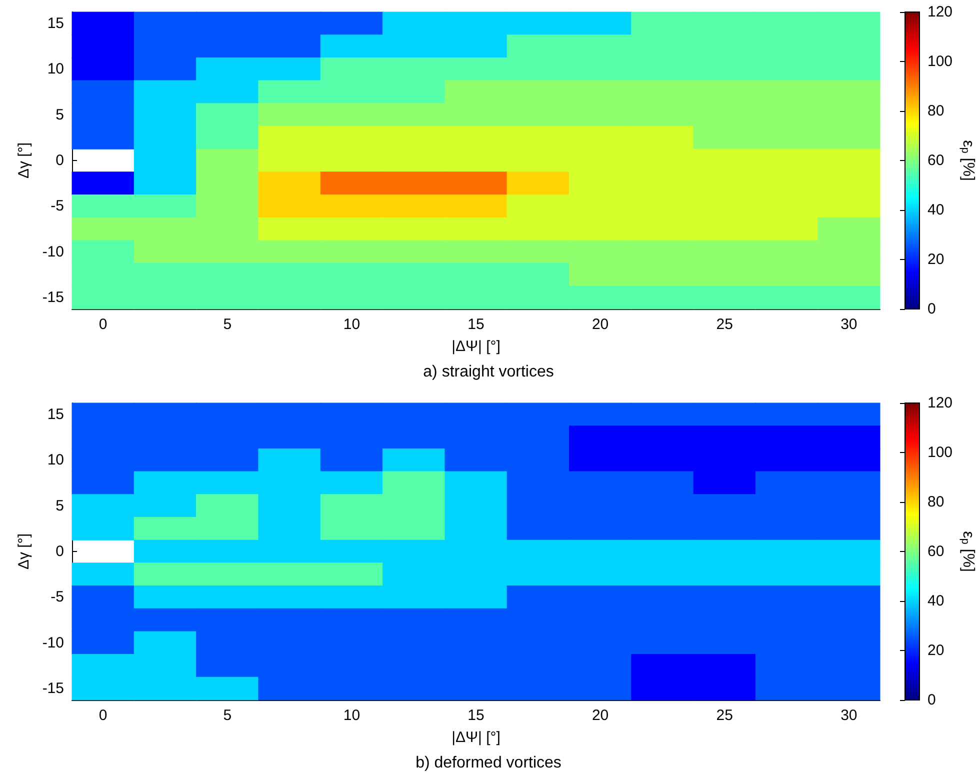 This screenshot has width=977, height=783. Describe the element at coordinates (488, 372) in the screenshot. I see `text: a) straight vortices` at that location.